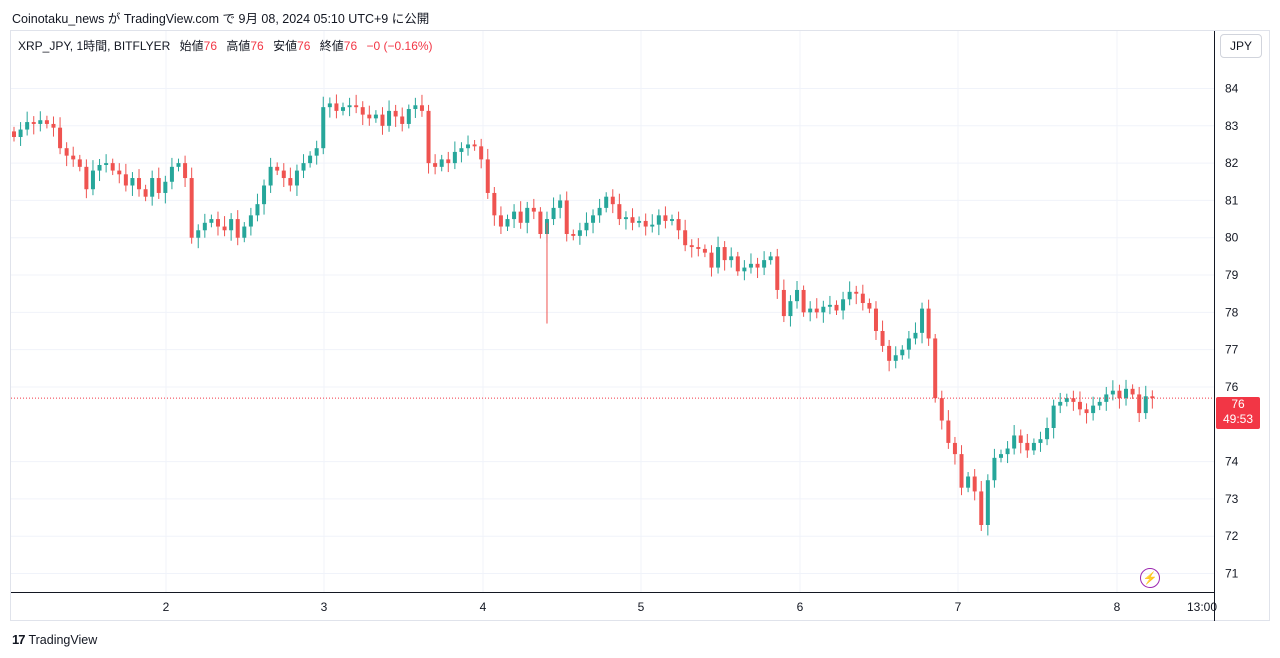 Image resolution: width=1280 pixels, height=658 pixels. I want to click on legend-high-label: 高値, so click(238, 46).